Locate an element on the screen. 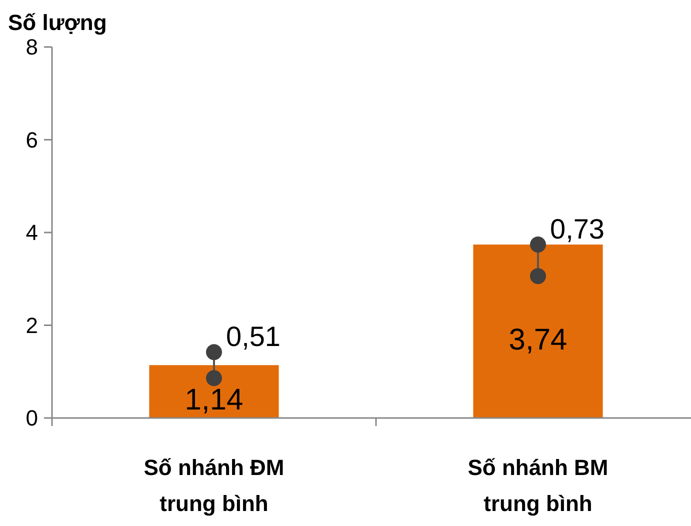  y-tick-label: 2 is located at coordinates (32, 325).